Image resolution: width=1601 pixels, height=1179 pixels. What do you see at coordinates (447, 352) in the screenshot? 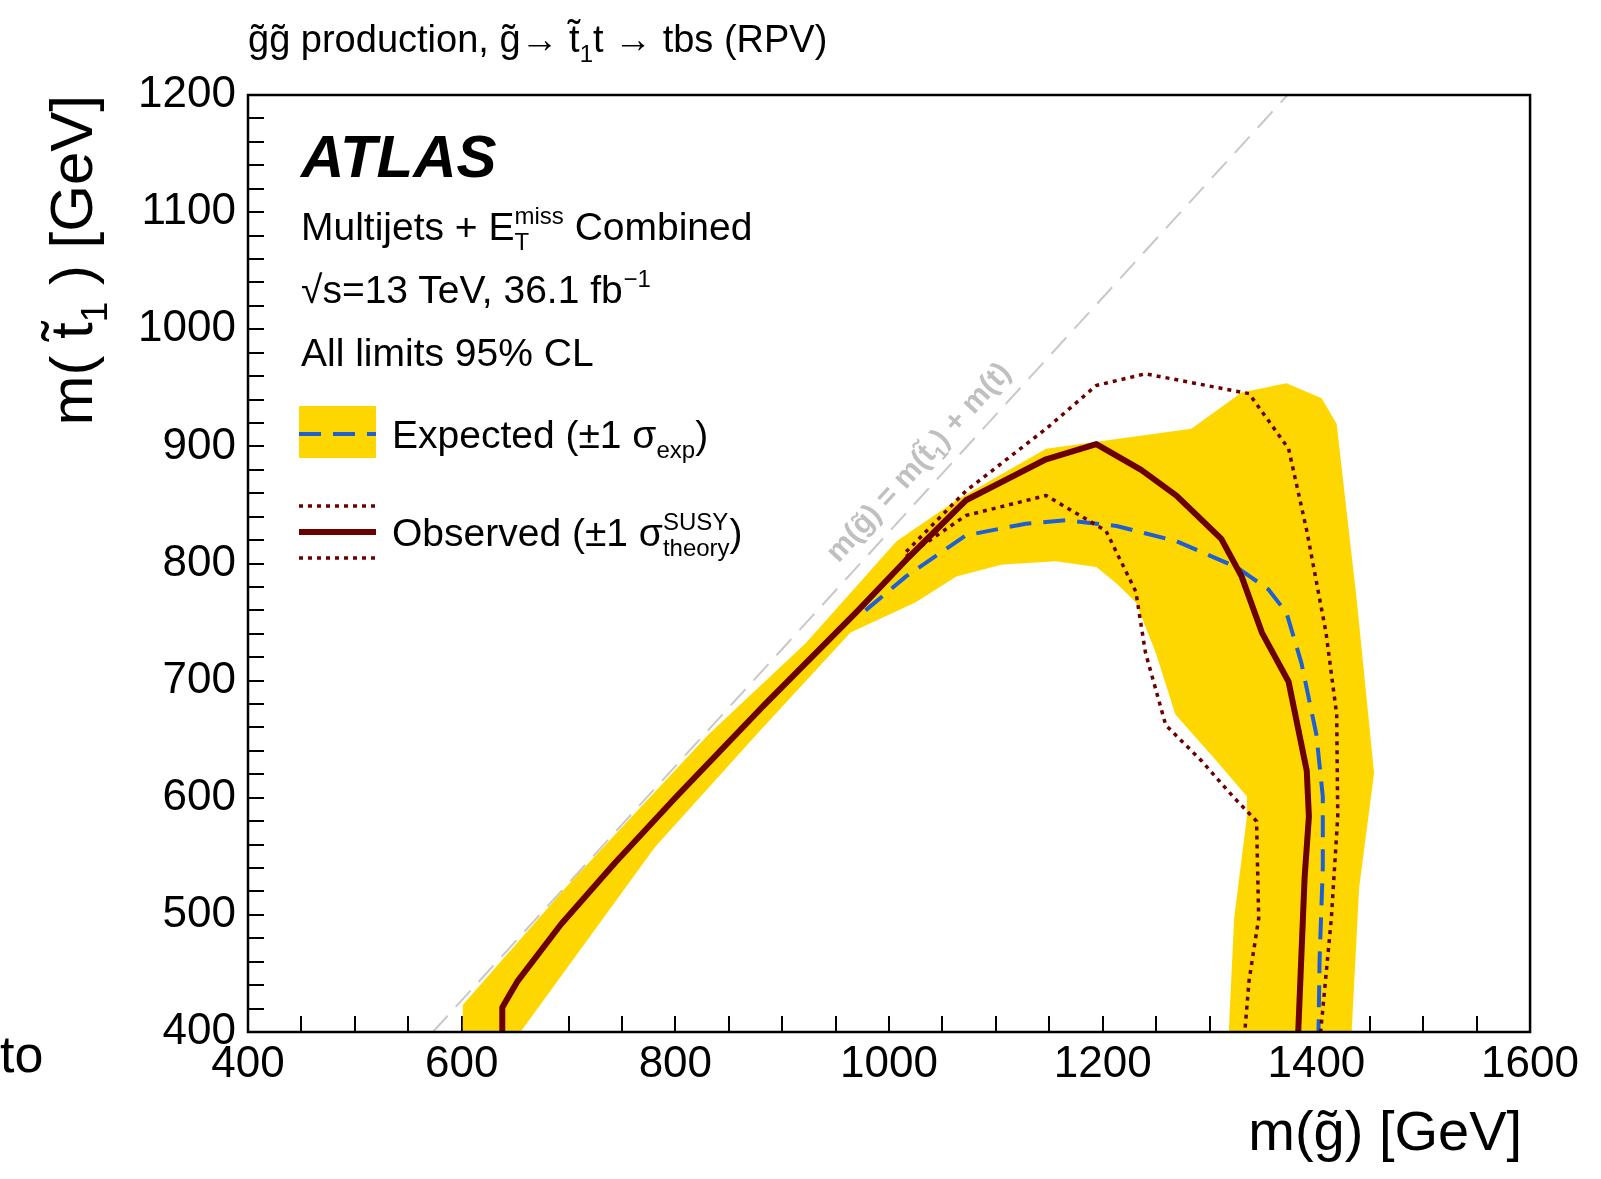
I see `annotation: All limits 95% CL` at bounding box center [447, 352].